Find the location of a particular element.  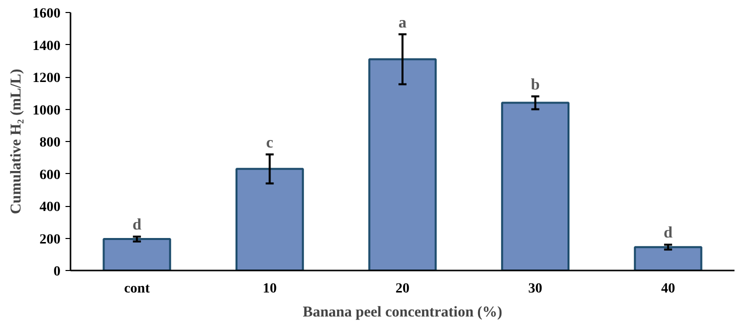

x-tick-label: 40 is located at coordinates (668, 289).